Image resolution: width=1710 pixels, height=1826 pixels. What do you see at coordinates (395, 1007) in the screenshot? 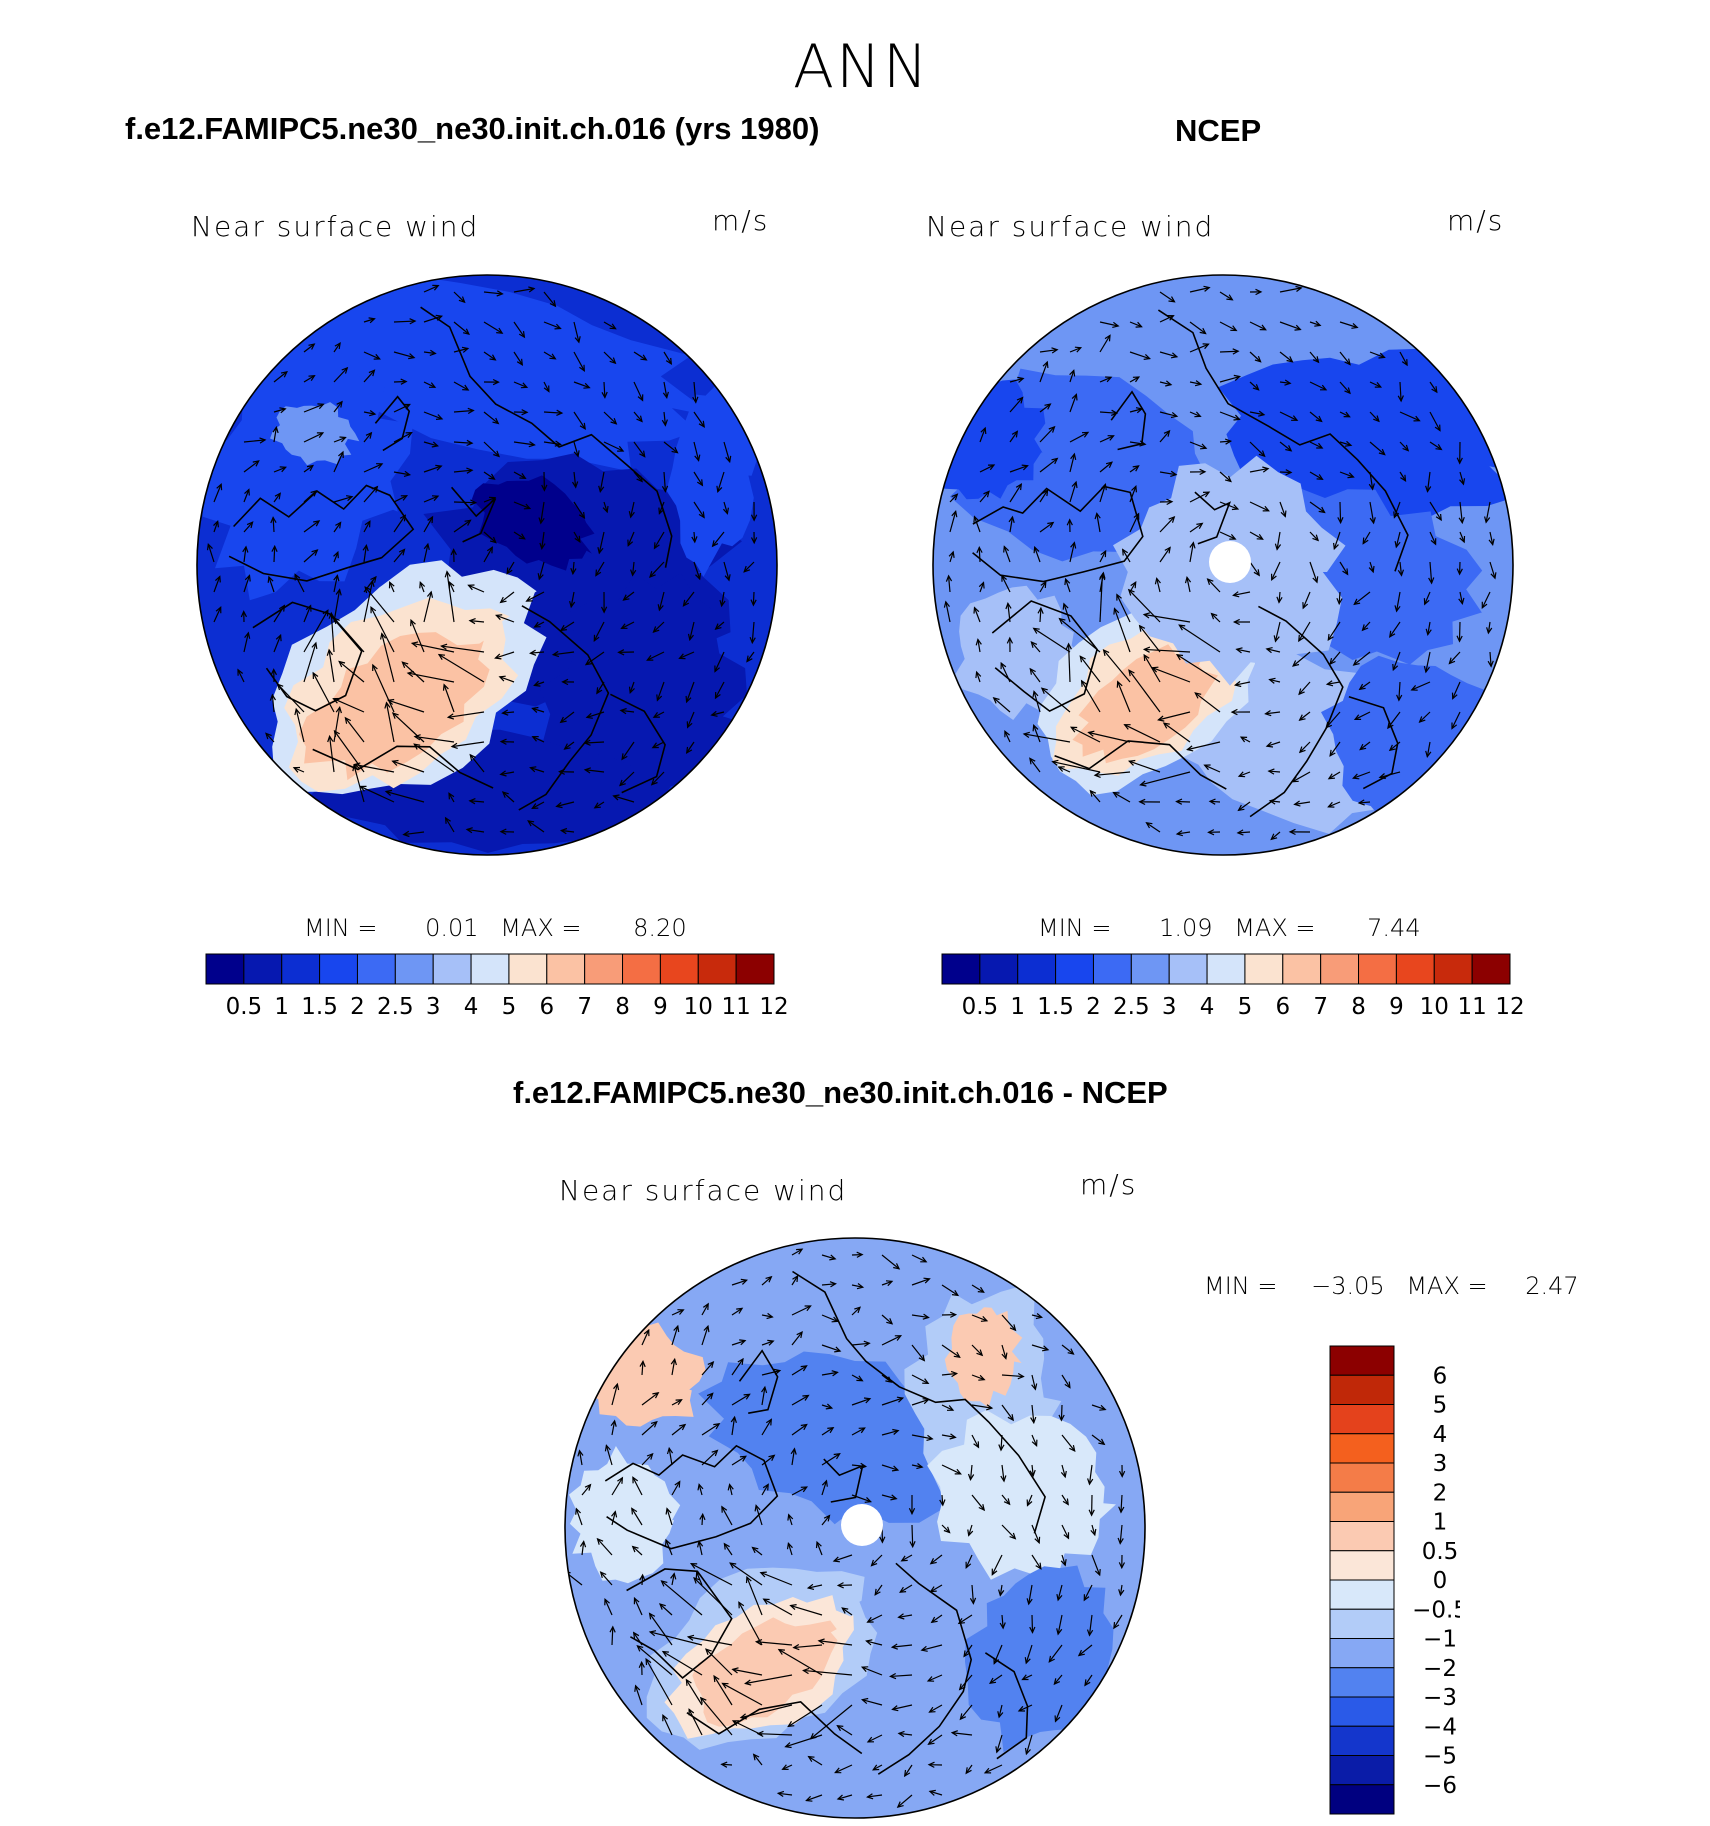
I see `model-colorbar-tick-label: 2.5` at bounding box center [395, 1007].